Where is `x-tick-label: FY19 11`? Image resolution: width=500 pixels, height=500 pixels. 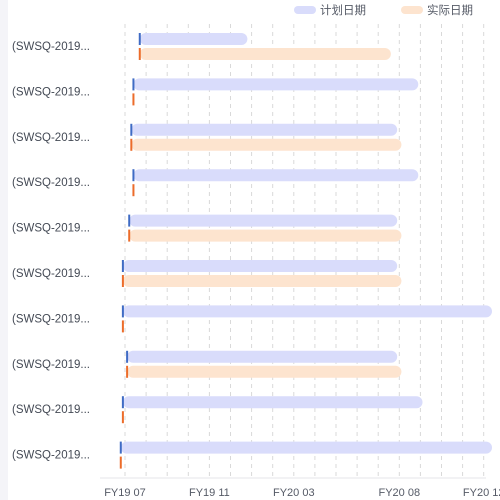 x-tick-label: FY19 11 is located at coordinates (209, 493).